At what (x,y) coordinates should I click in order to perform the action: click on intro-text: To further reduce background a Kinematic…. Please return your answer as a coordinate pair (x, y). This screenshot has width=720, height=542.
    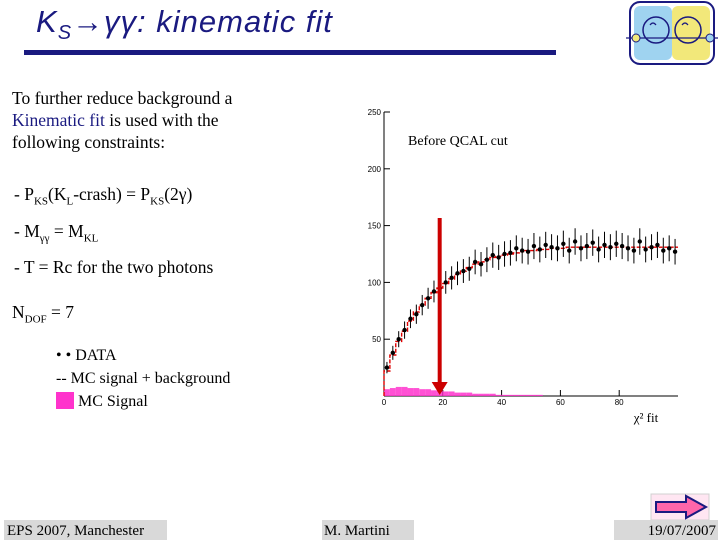
    Looking at the image, I should click on (122, 120).